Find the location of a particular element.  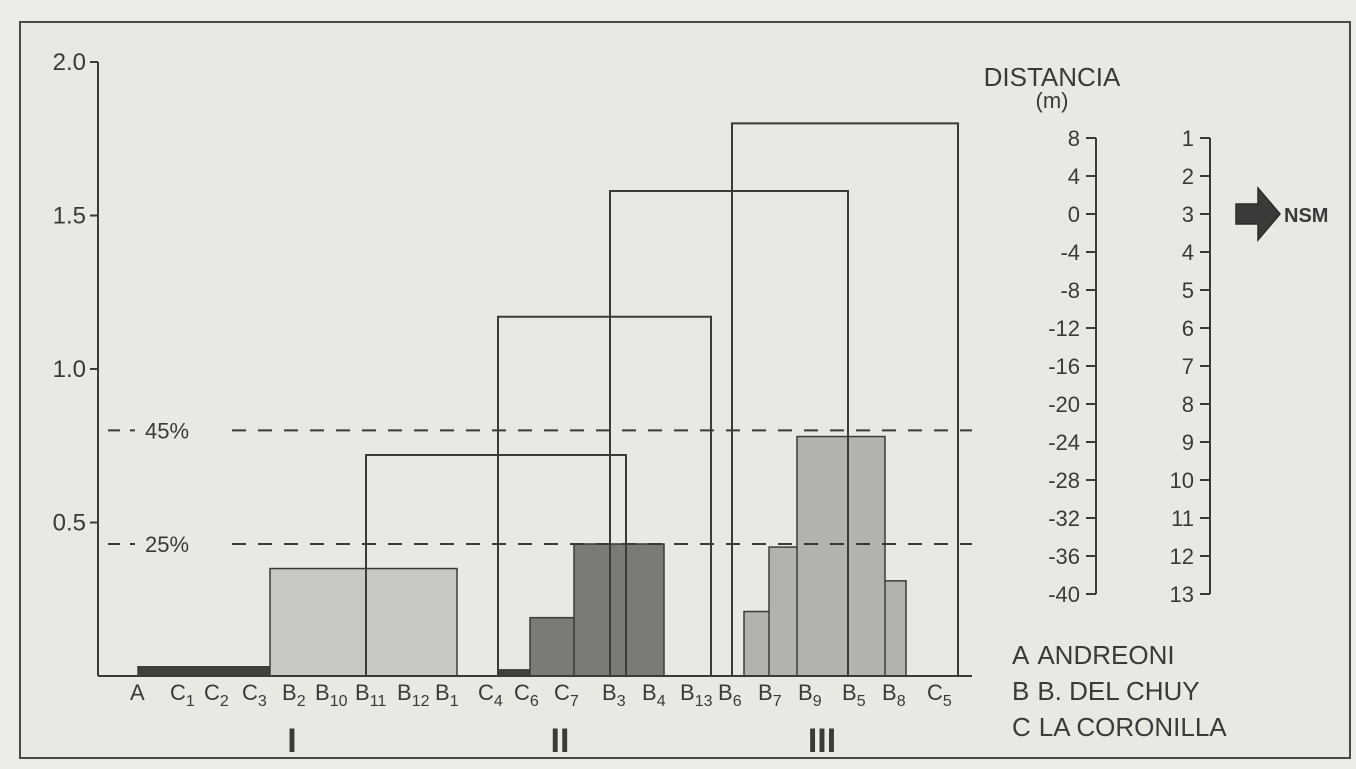

group-label: II is located at coordinates (560, 741).